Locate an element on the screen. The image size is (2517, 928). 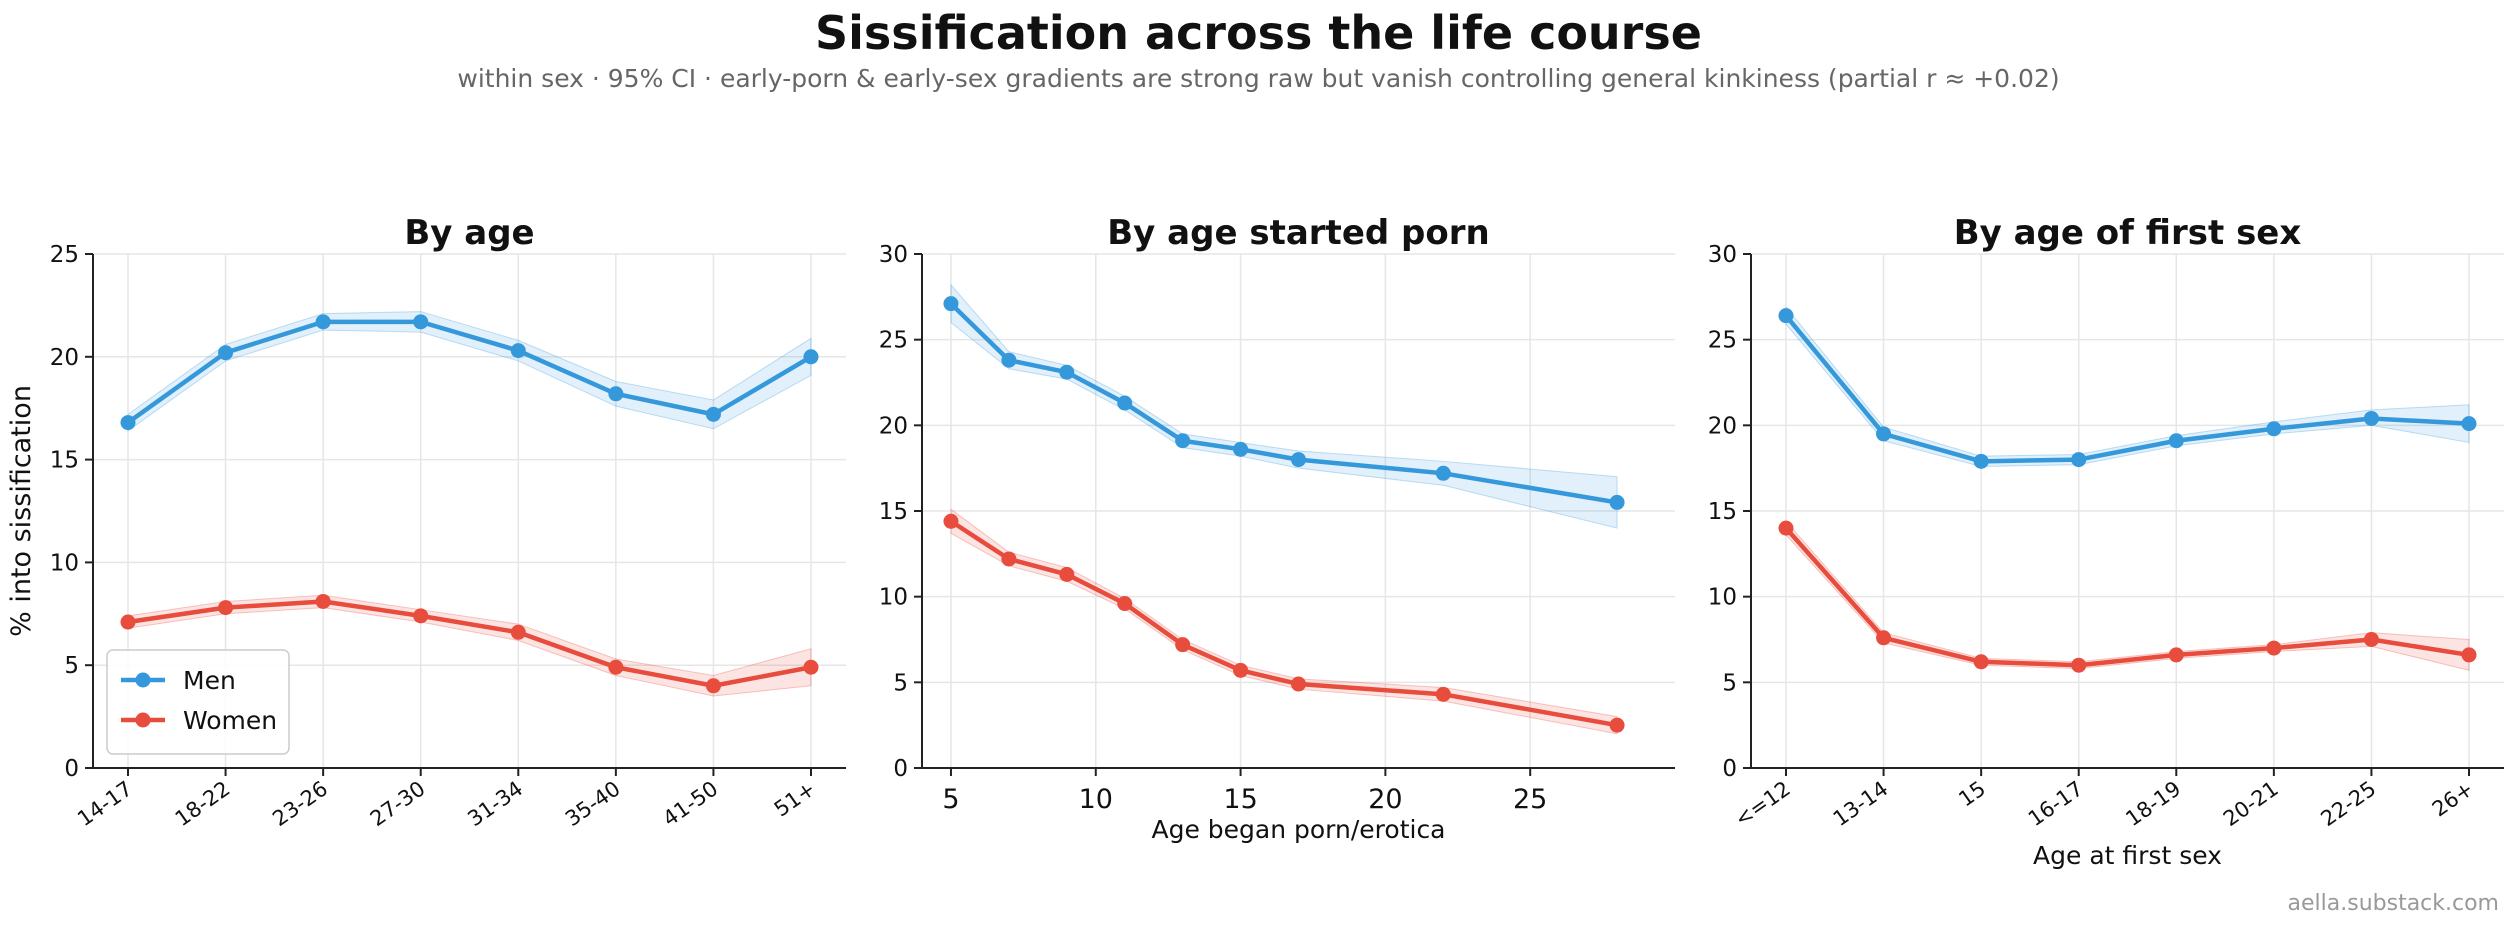
x-tick-label: 20-21 is located at coordinates (2251, 803).